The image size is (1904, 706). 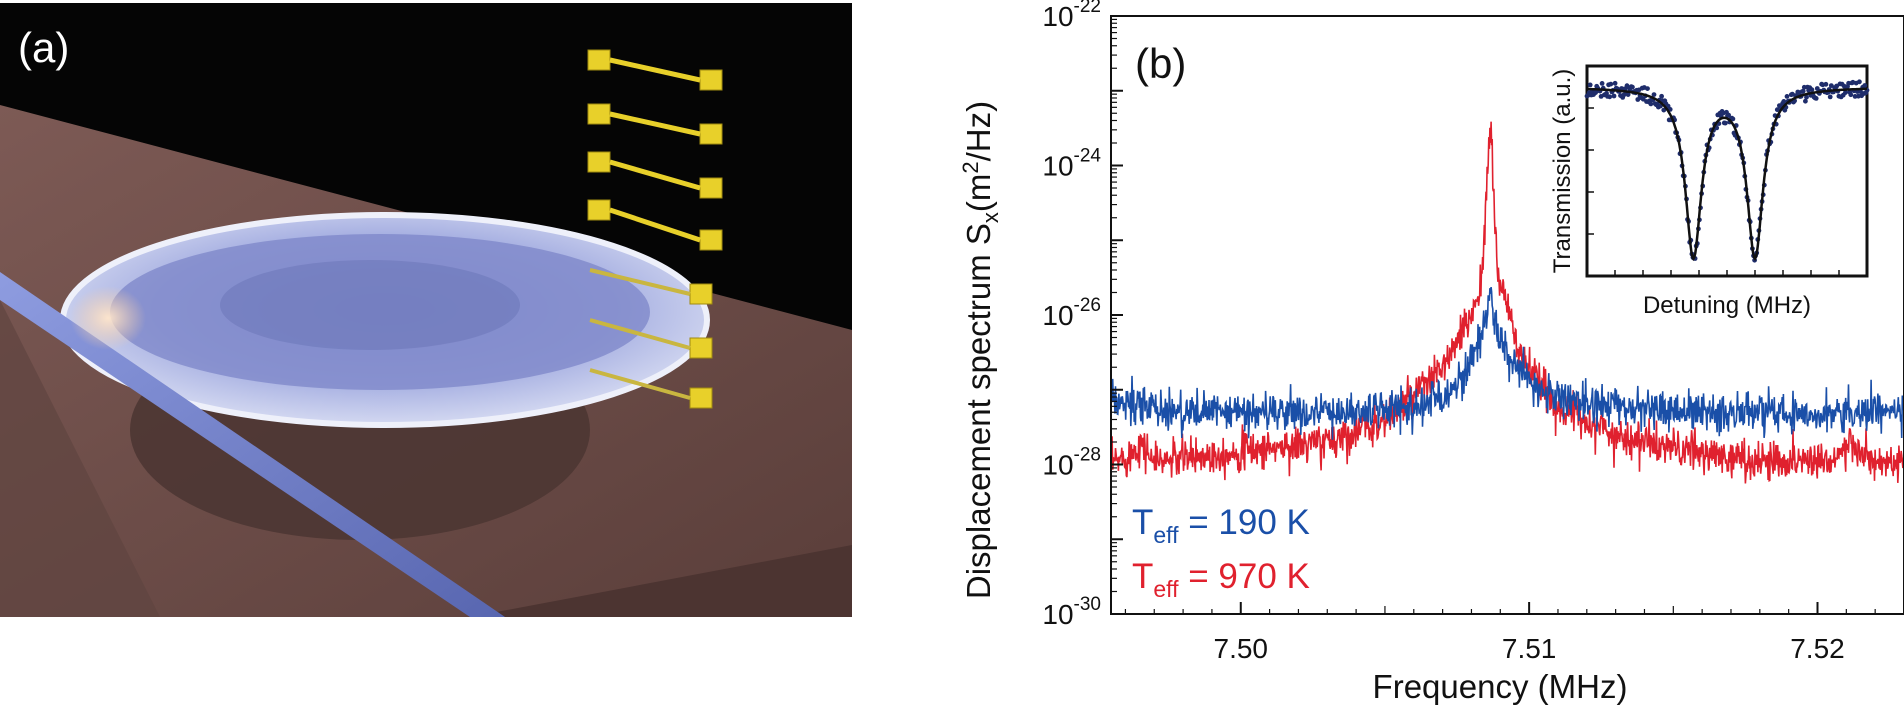 I want to click on legend-190k-base: T, so click(x=1142, y=522).